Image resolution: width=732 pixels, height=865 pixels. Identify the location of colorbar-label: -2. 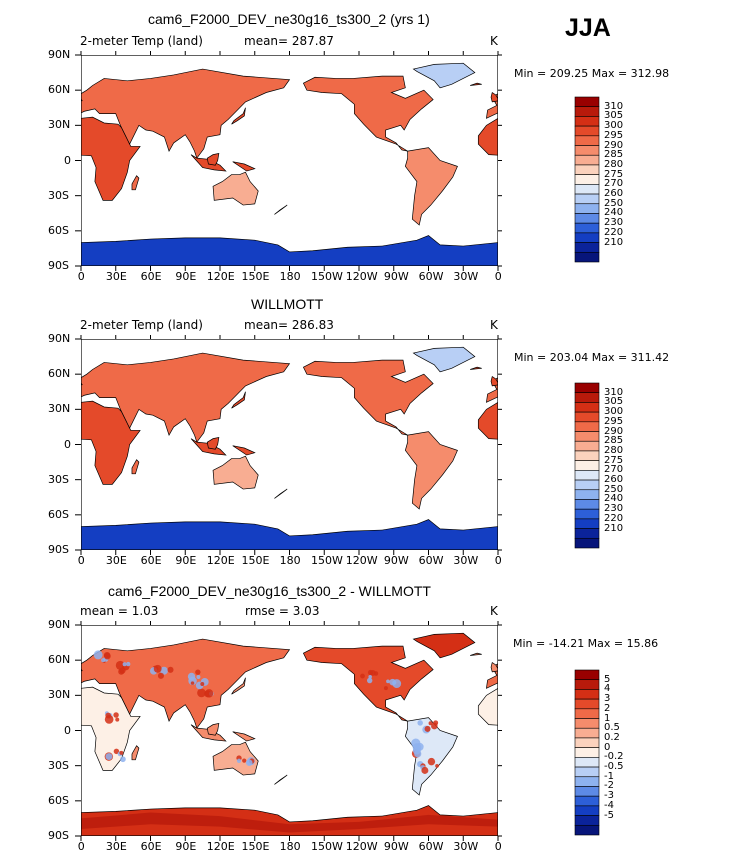
(609, 786).